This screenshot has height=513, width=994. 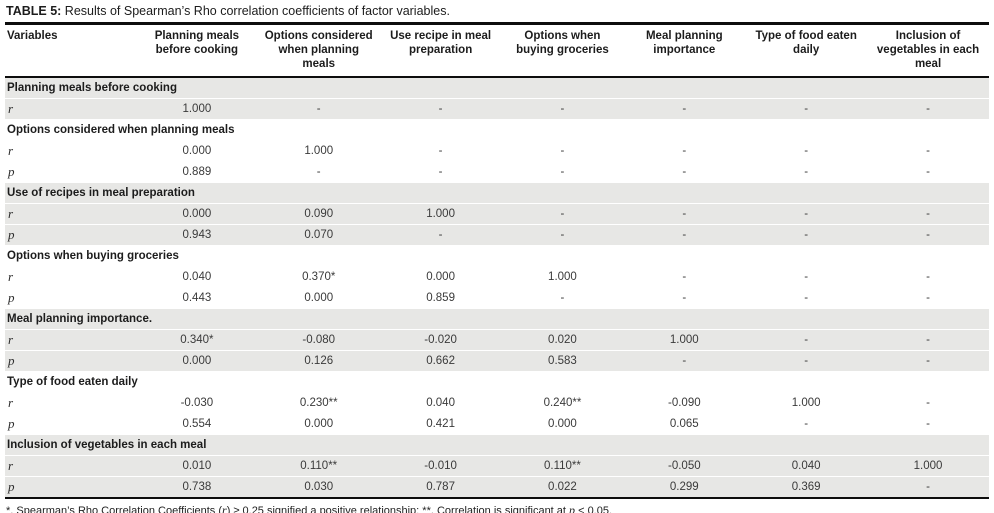 I want to click on value-cell: 0.370*, so click(x=319, y=276).